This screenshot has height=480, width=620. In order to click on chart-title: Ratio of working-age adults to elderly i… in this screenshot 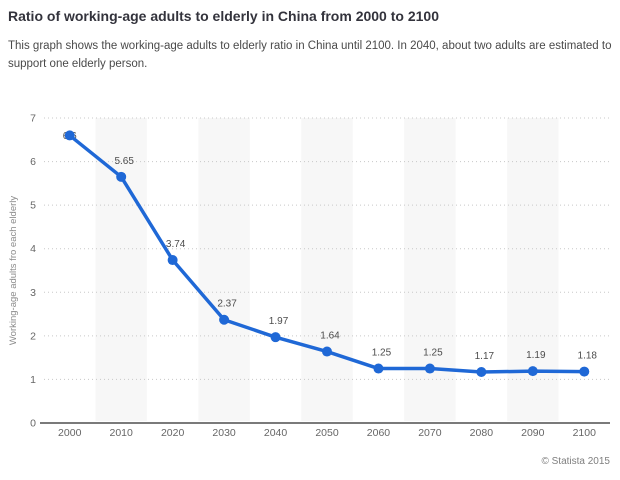, I will do `click(223, 16)`.